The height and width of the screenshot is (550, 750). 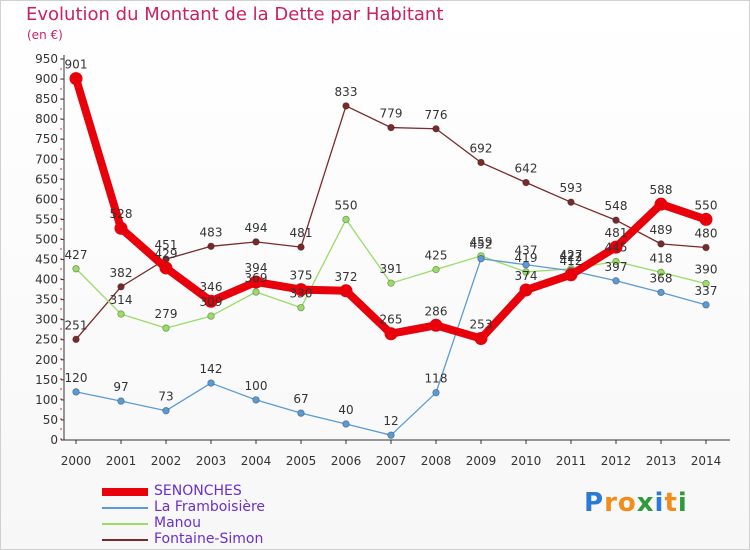 I want to click on y-tick-label: 750, so click(x=46, y=139).